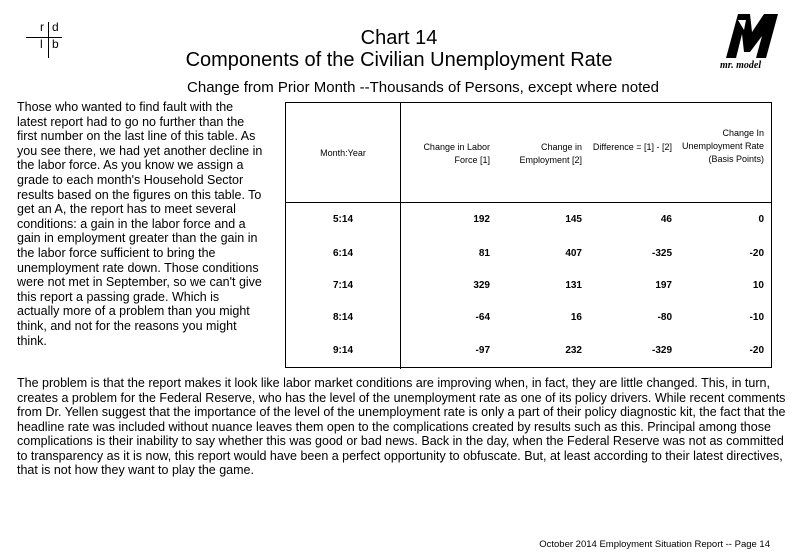 The image size is (798, 553). What do you see at coordinates (528, 318) in the screenshot?
I see `table-row: 8:14 -64 16 -80 -10` at bounding box center [528, 318].